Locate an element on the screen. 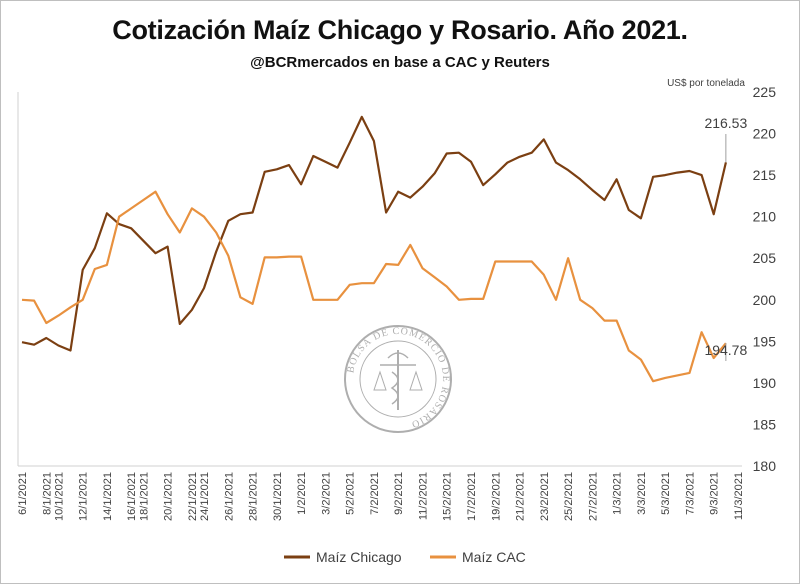 The image size is (800, 584). x-tick-label: 28/1/2021 is located at coordinates (254, 496).